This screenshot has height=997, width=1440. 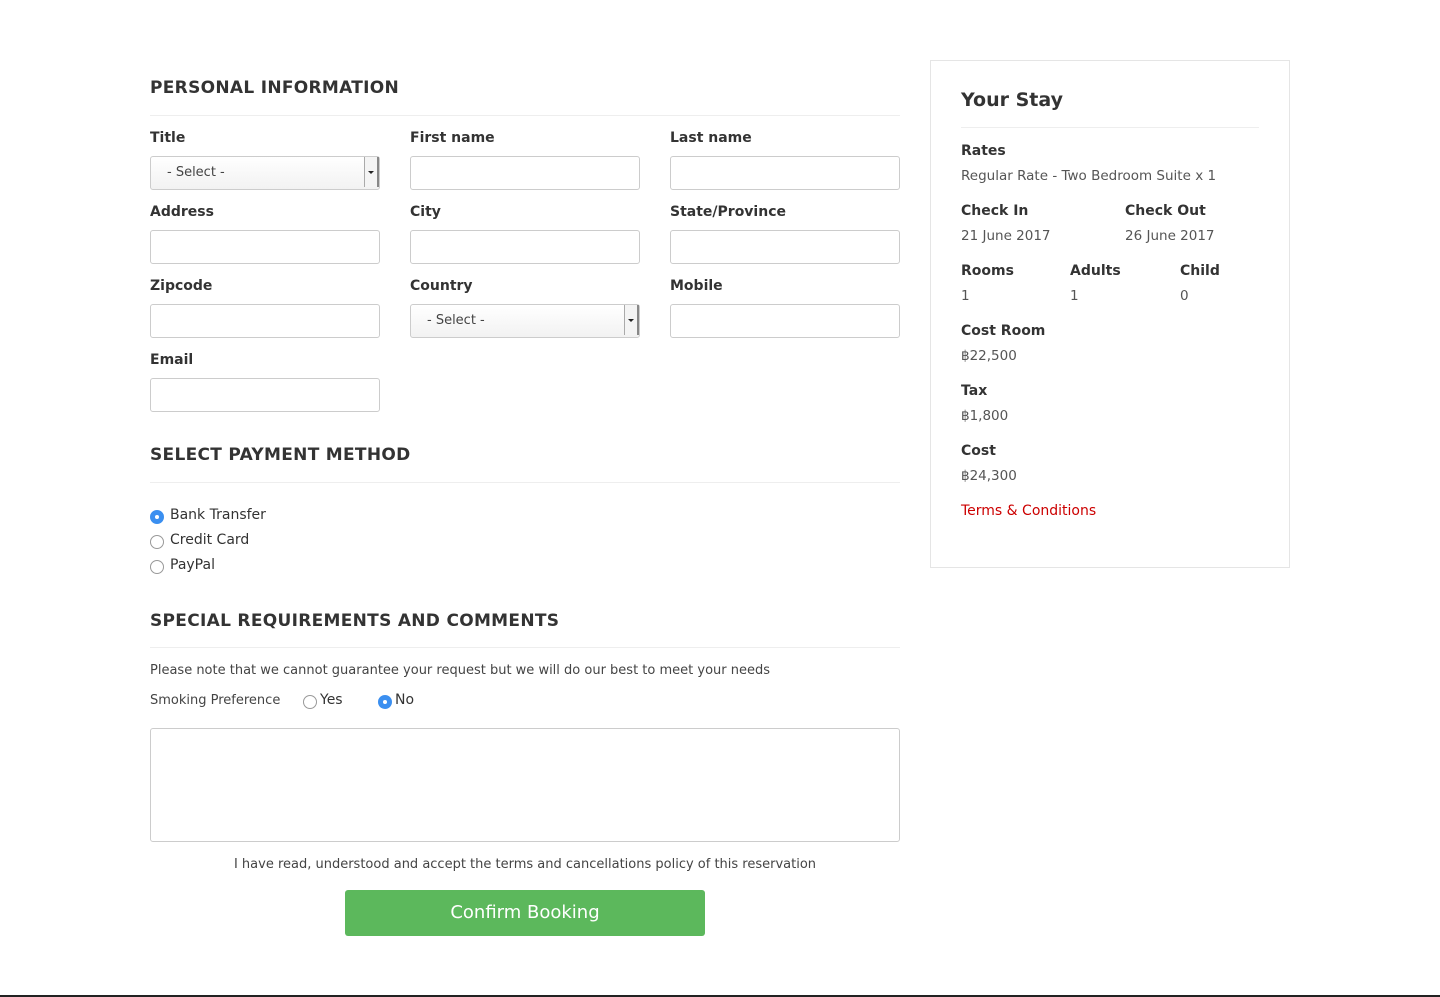 I want to click on radio-label: Bank Transfer, so click(x=218, y=515).